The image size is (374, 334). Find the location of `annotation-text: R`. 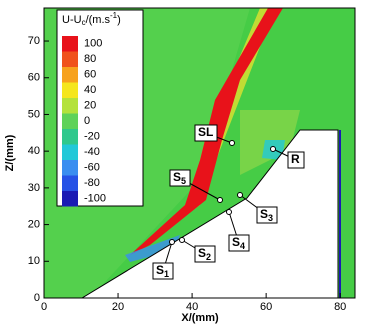

annotation-text: R is located at coordinates (295, 159).